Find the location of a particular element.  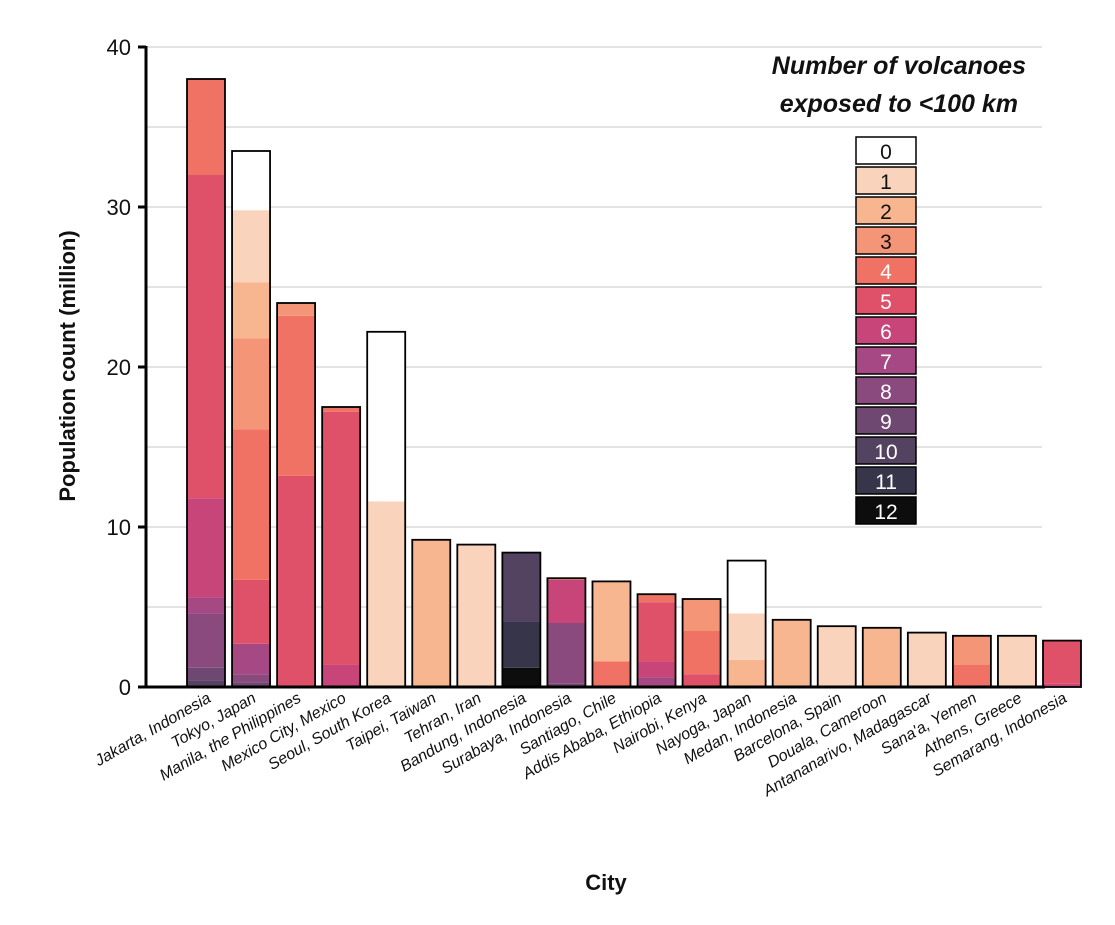

y-tick-label: 40 is located at coordinates (119, 47).